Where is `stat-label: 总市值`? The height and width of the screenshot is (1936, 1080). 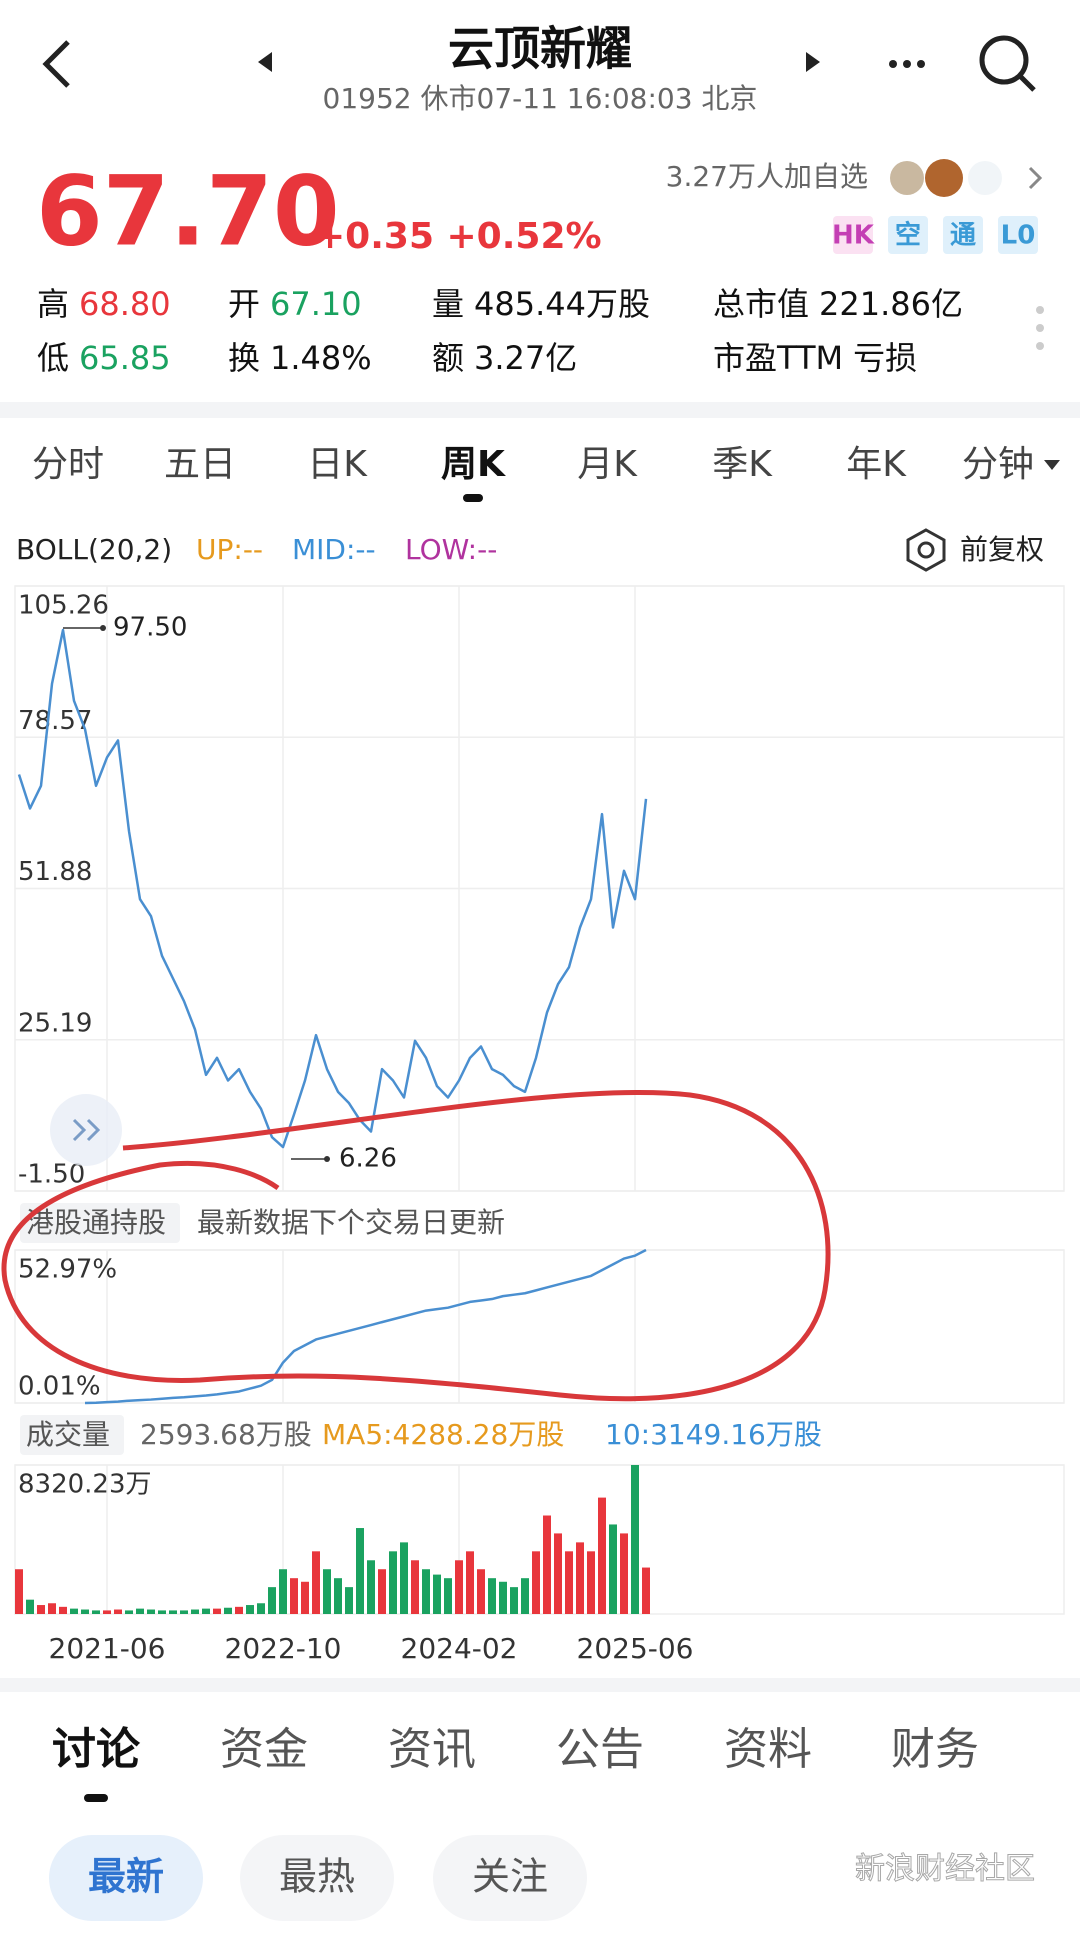 stat-label: 总市值 is located at coordinates (761, 304).